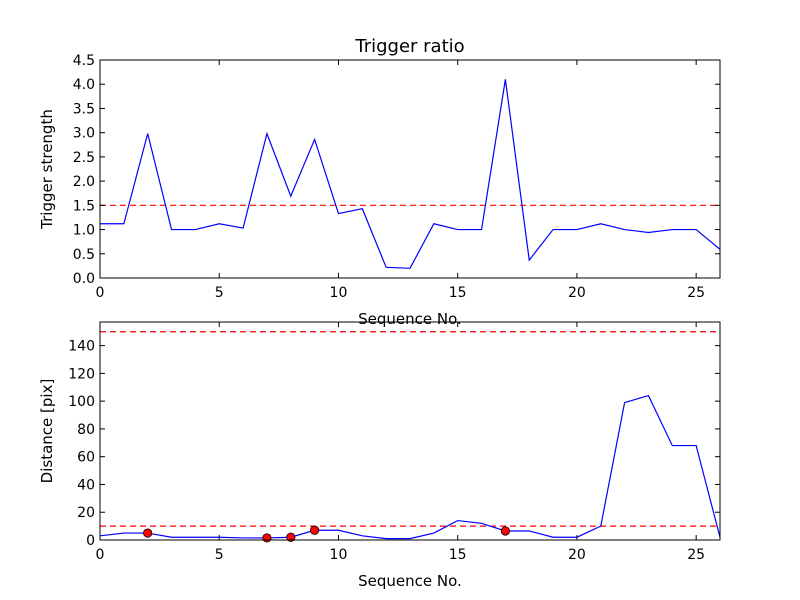  What do you see at coordinates (410, 319) in the screenshot?
I see `top-x-axis-label: Sequence No.` at bounding box center [410, 319].